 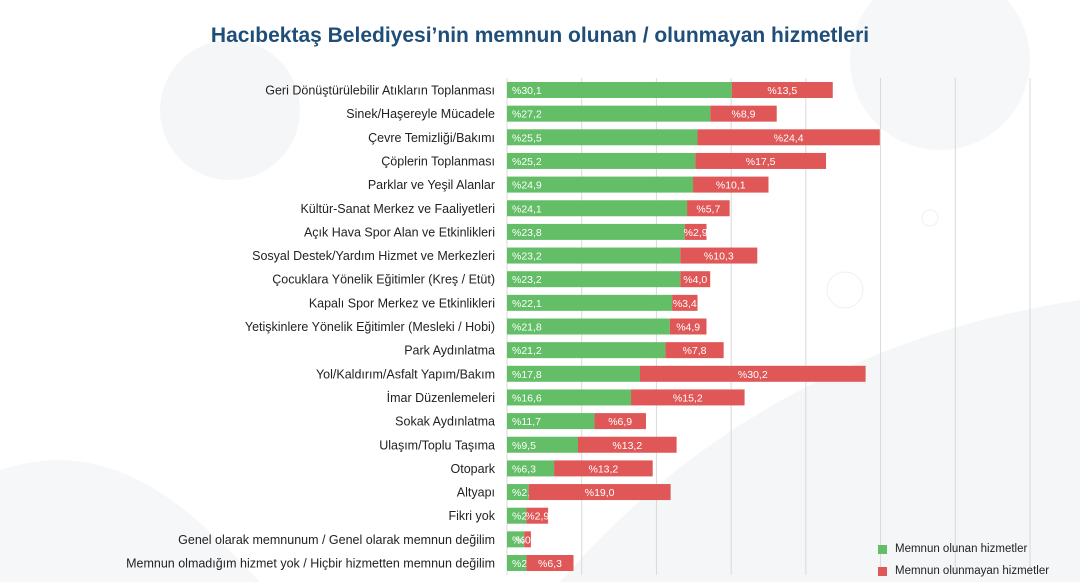 I want to click on data-label-unsatisfied: %2,9, so click(x=696, y=233).